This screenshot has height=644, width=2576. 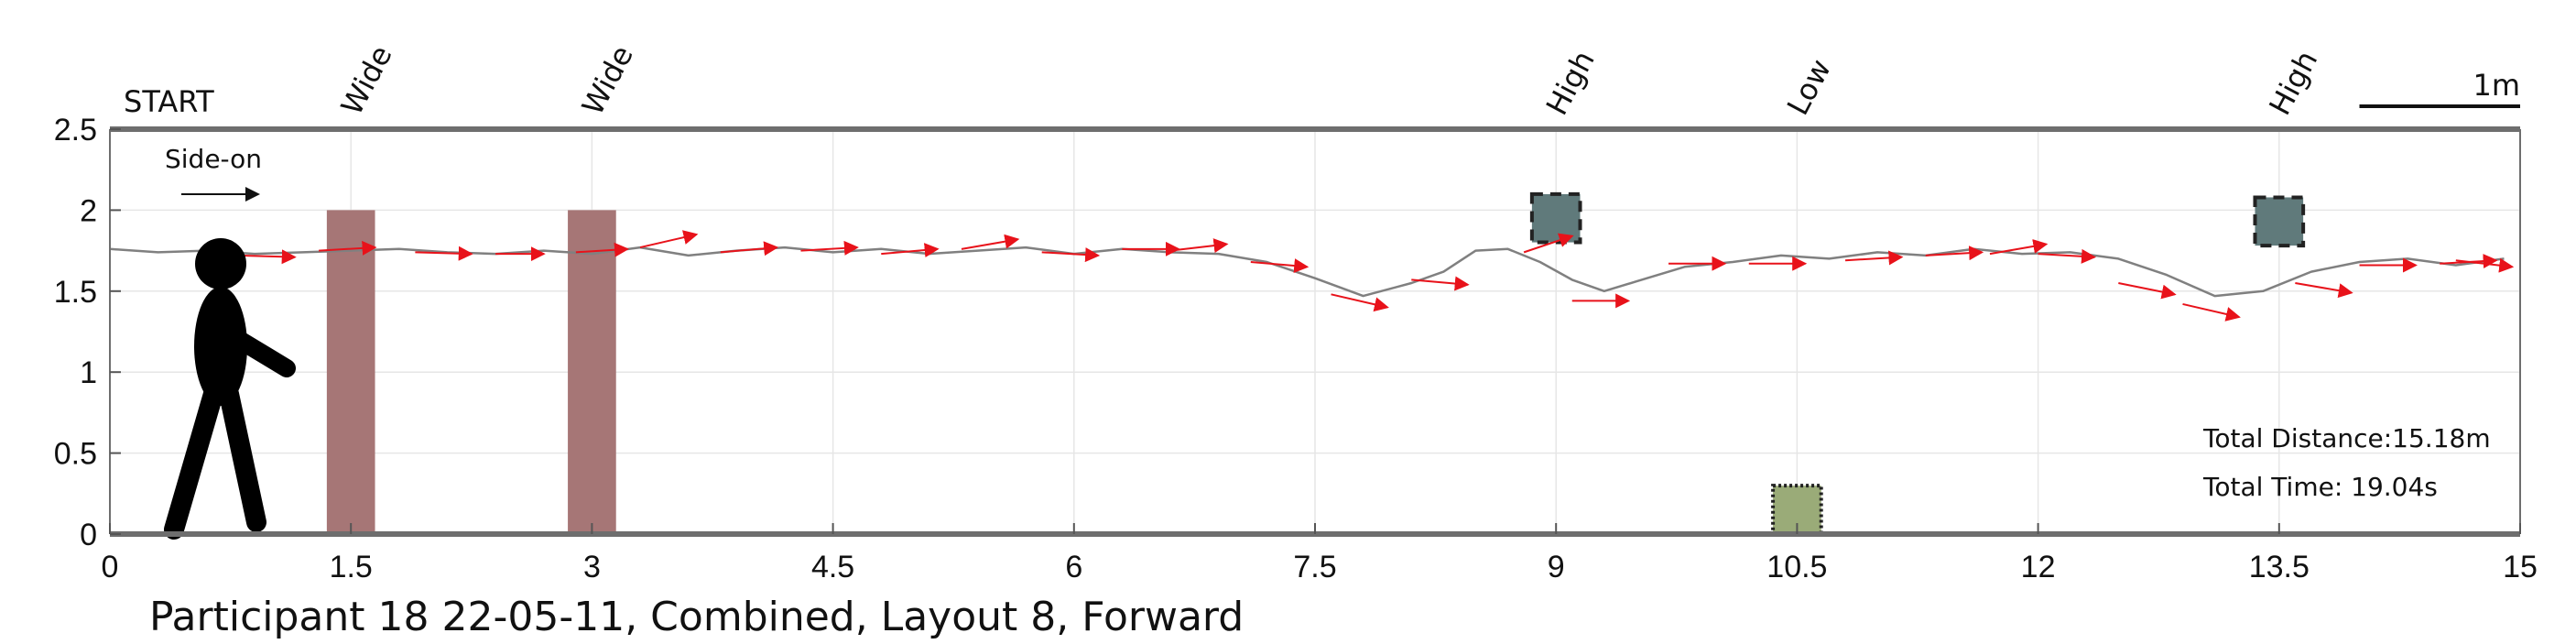 What do you see at coordinates (230, 389) in the screenshot?
I see `walking-person-icon` at bounding box center [230, 389].